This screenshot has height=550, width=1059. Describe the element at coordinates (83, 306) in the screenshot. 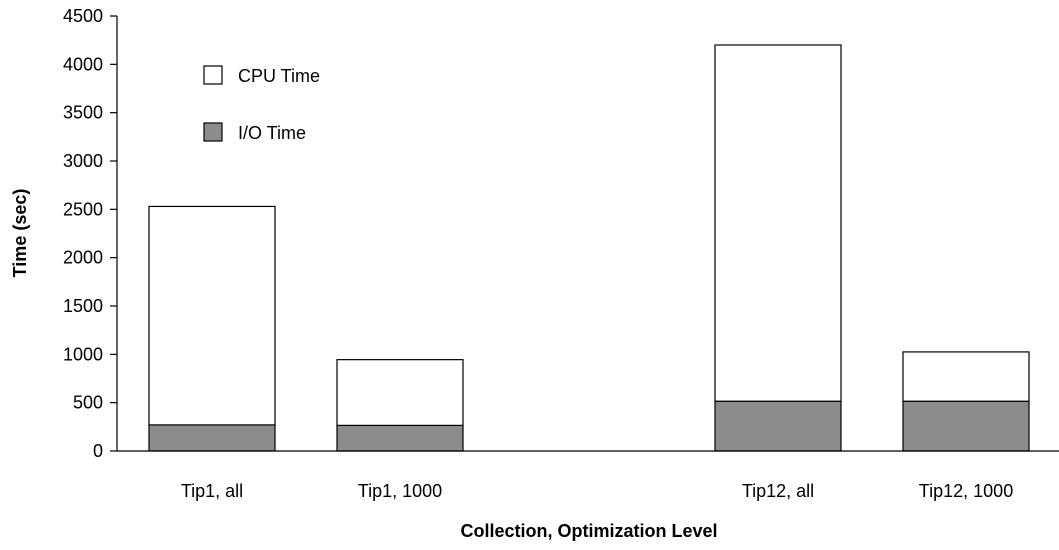

I see `y-tick-label: 1500` at that location.